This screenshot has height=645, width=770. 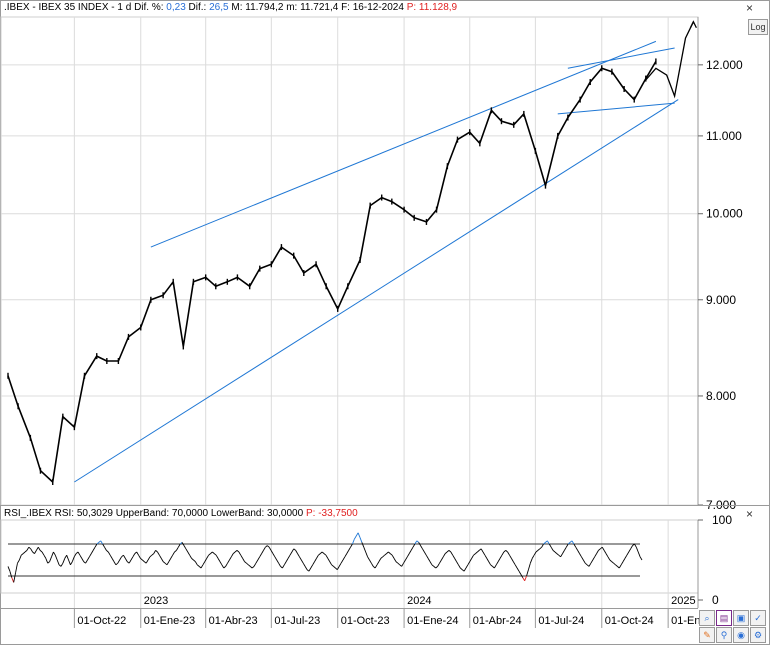 What do you see at coordinates (721, 300) in the screenshot?
I see `price-y-tick-label: 9.000` at bounding box center [721, 300].